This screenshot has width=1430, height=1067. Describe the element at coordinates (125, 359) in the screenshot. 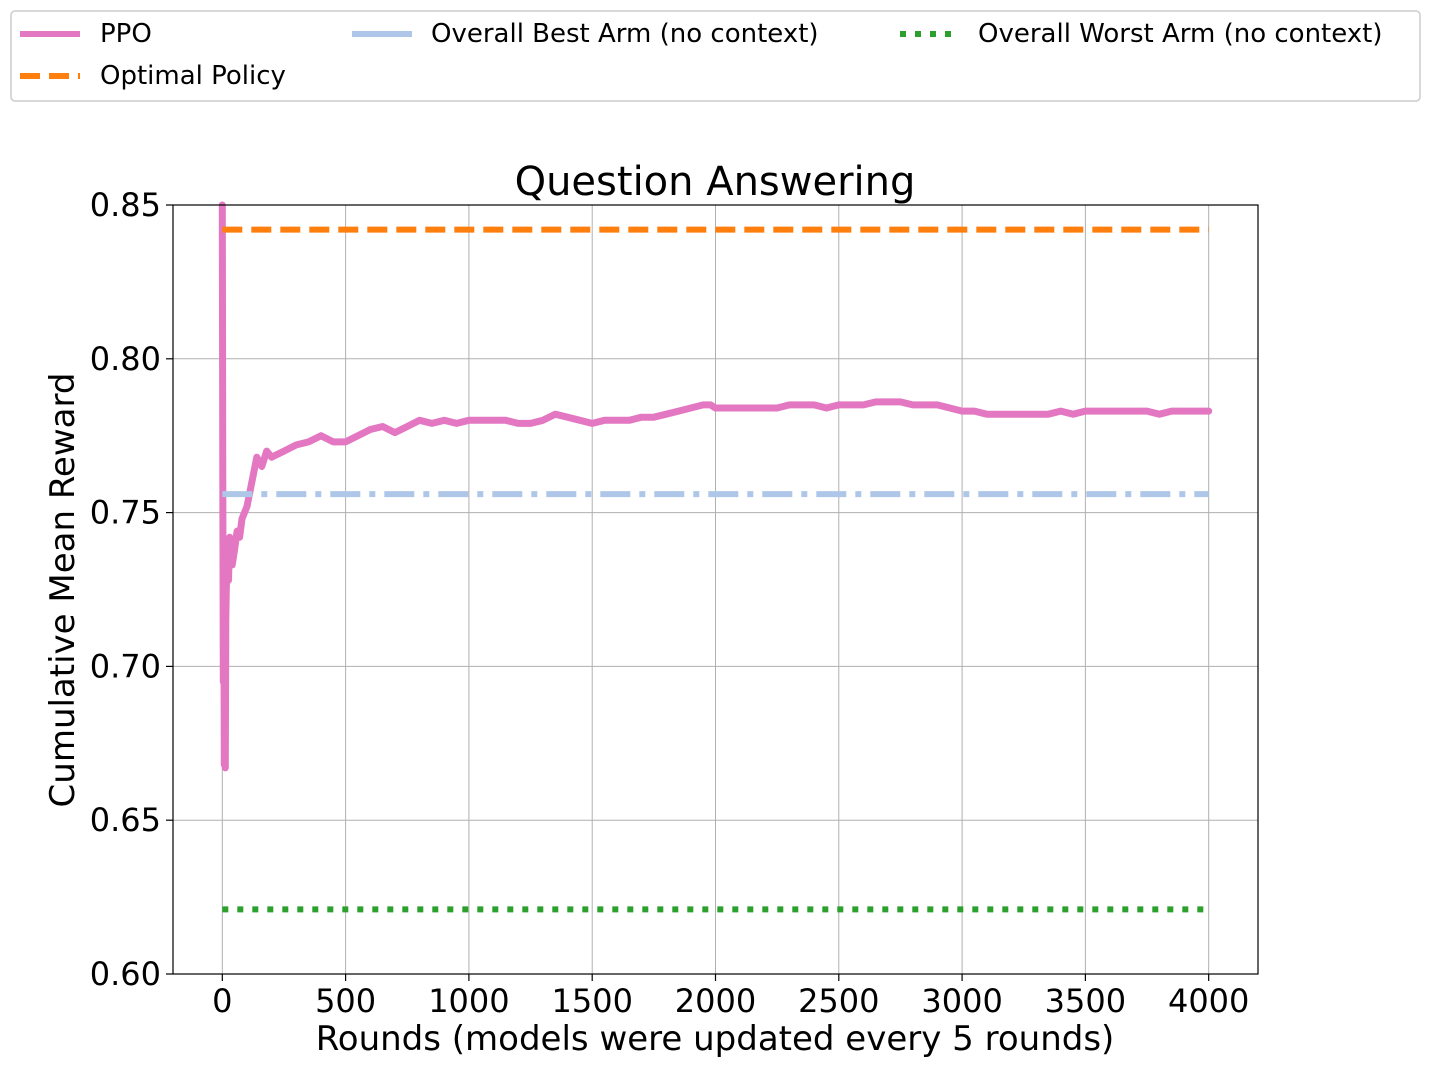

I see `y-tick-label: 0.80` at that location.